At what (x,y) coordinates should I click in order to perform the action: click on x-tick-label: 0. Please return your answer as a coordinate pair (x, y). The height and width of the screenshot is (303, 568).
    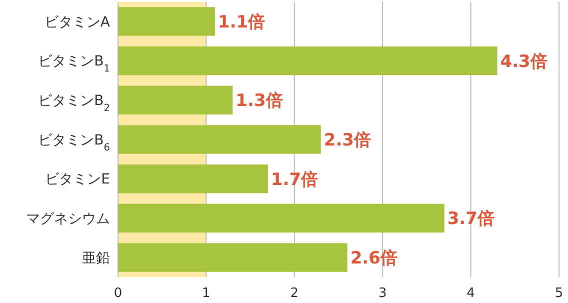
    Looking at the image, I should click on (118, 293).